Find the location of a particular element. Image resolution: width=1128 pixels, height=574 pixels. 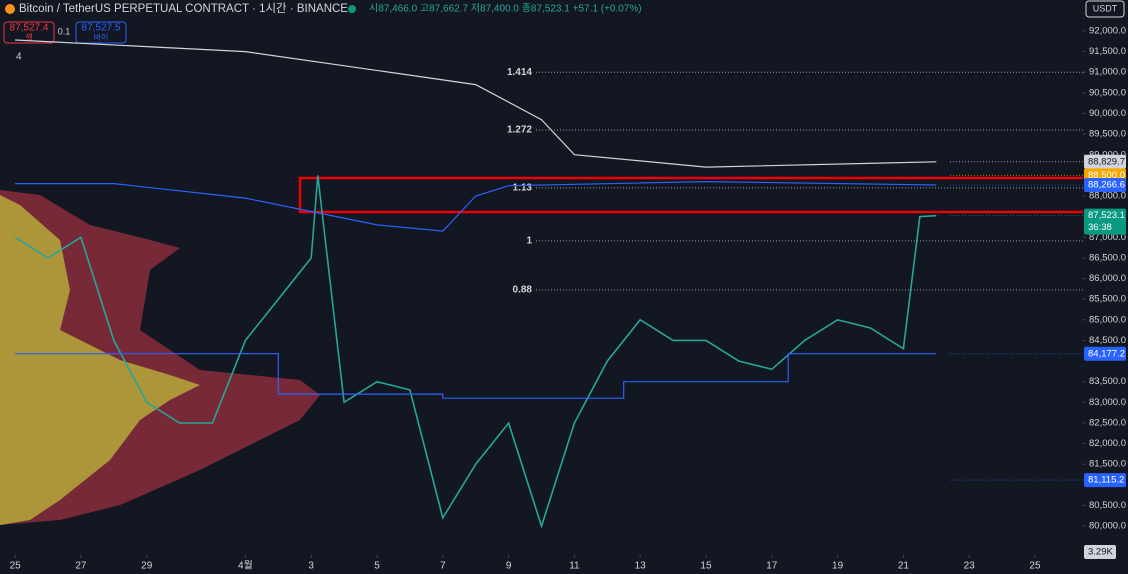

x-tick-label: 23 is located at coordinates (970, 566).